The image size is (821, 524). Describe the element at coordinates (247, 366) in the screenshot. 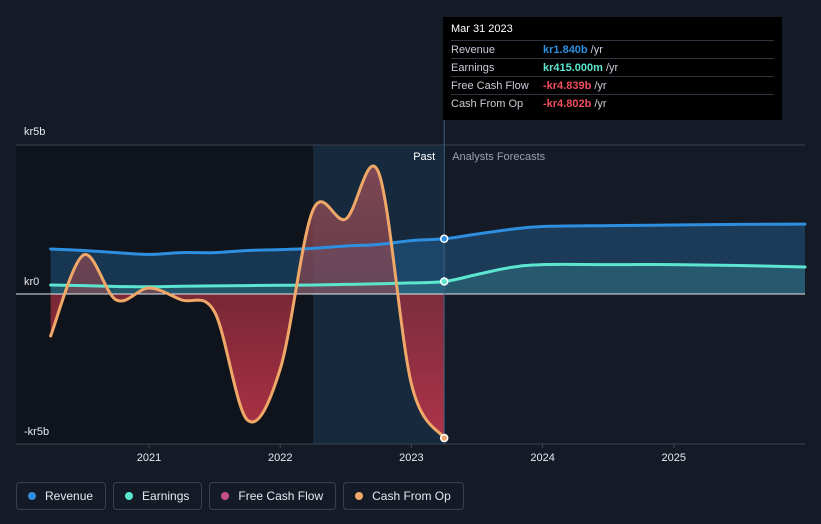

I see `cash-from-op-negative-area` at that location.